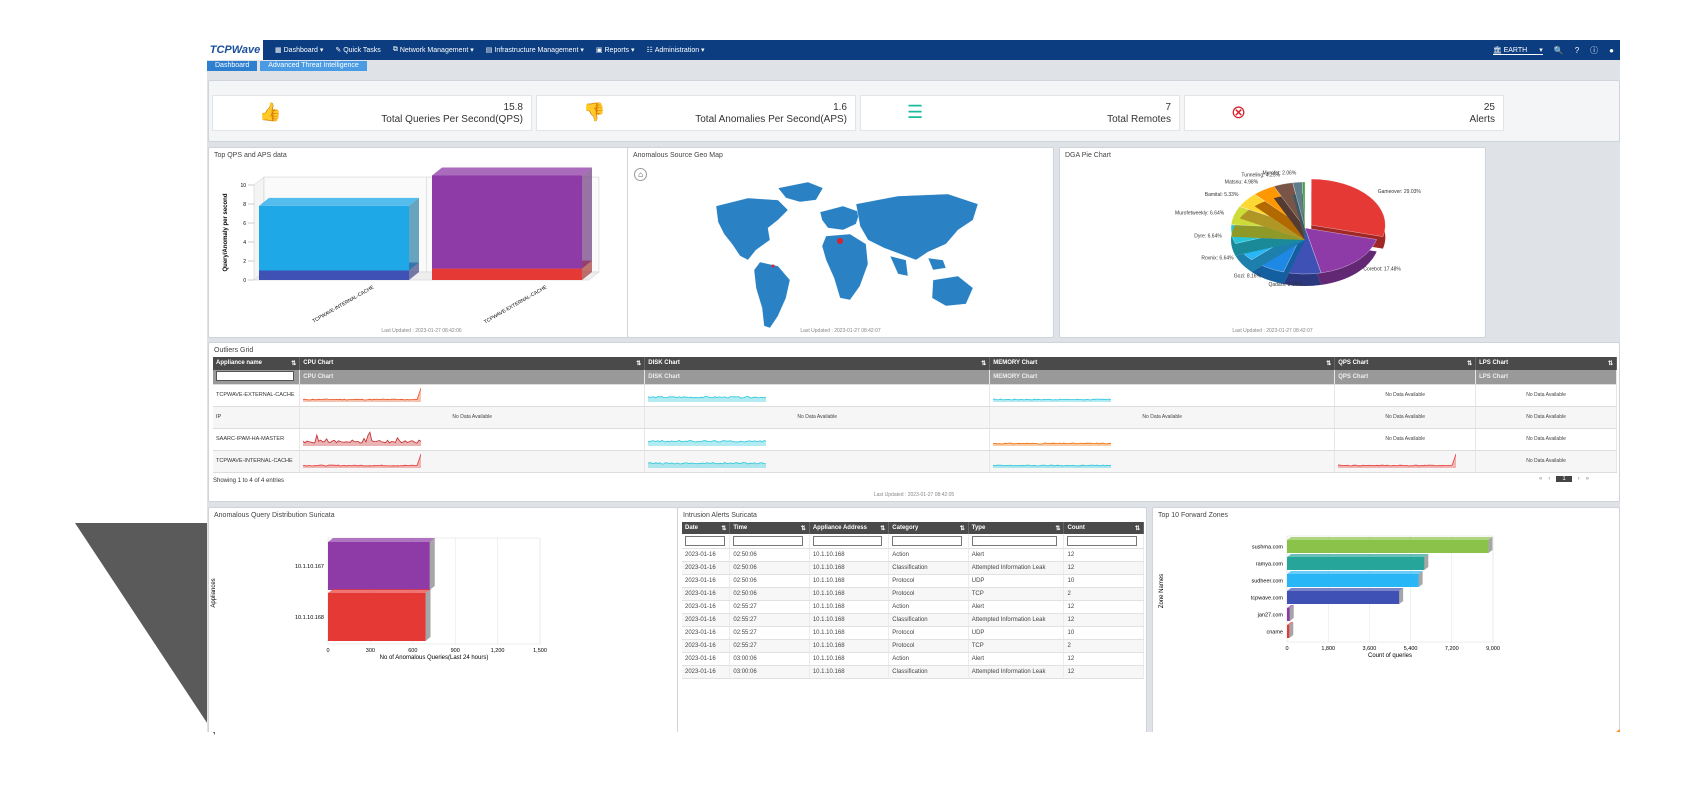 This screenshot has width=1690, height=810. I want to click on info-icon: ⓘ, so click(1594, 50).